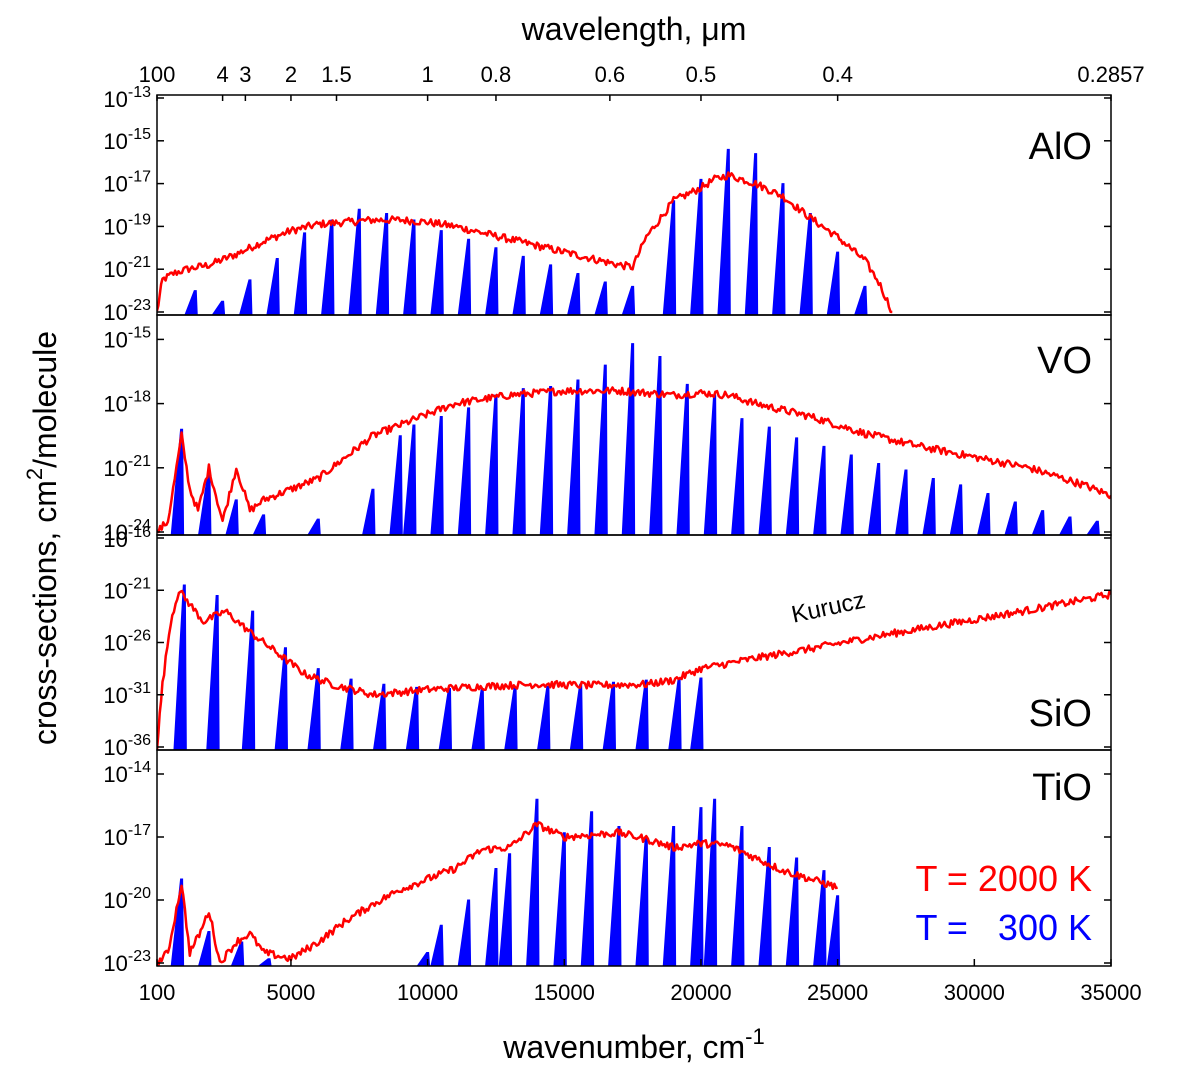  What do you see at coordinates (837, 74) in the screenshot?
I see `top-tick-label: 0.4` at bounding box center [837, 74].